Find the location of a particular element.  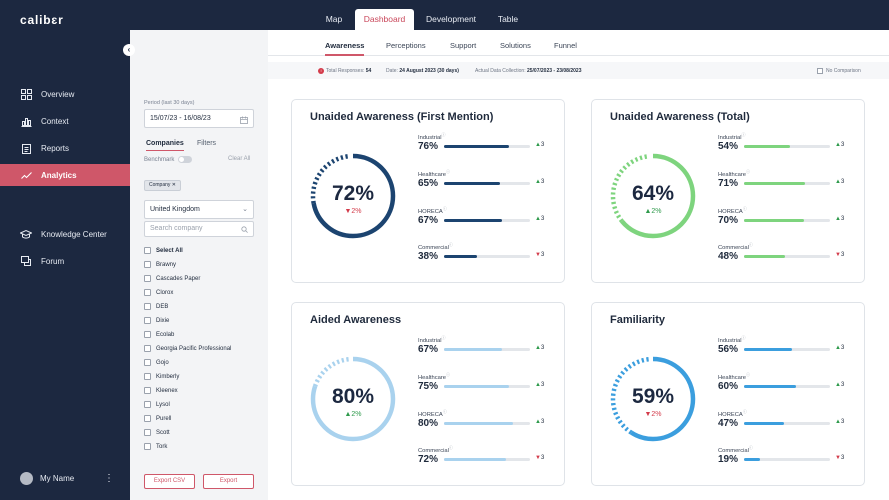

company-checkbox: Scott is located at coordinates (157, 432).